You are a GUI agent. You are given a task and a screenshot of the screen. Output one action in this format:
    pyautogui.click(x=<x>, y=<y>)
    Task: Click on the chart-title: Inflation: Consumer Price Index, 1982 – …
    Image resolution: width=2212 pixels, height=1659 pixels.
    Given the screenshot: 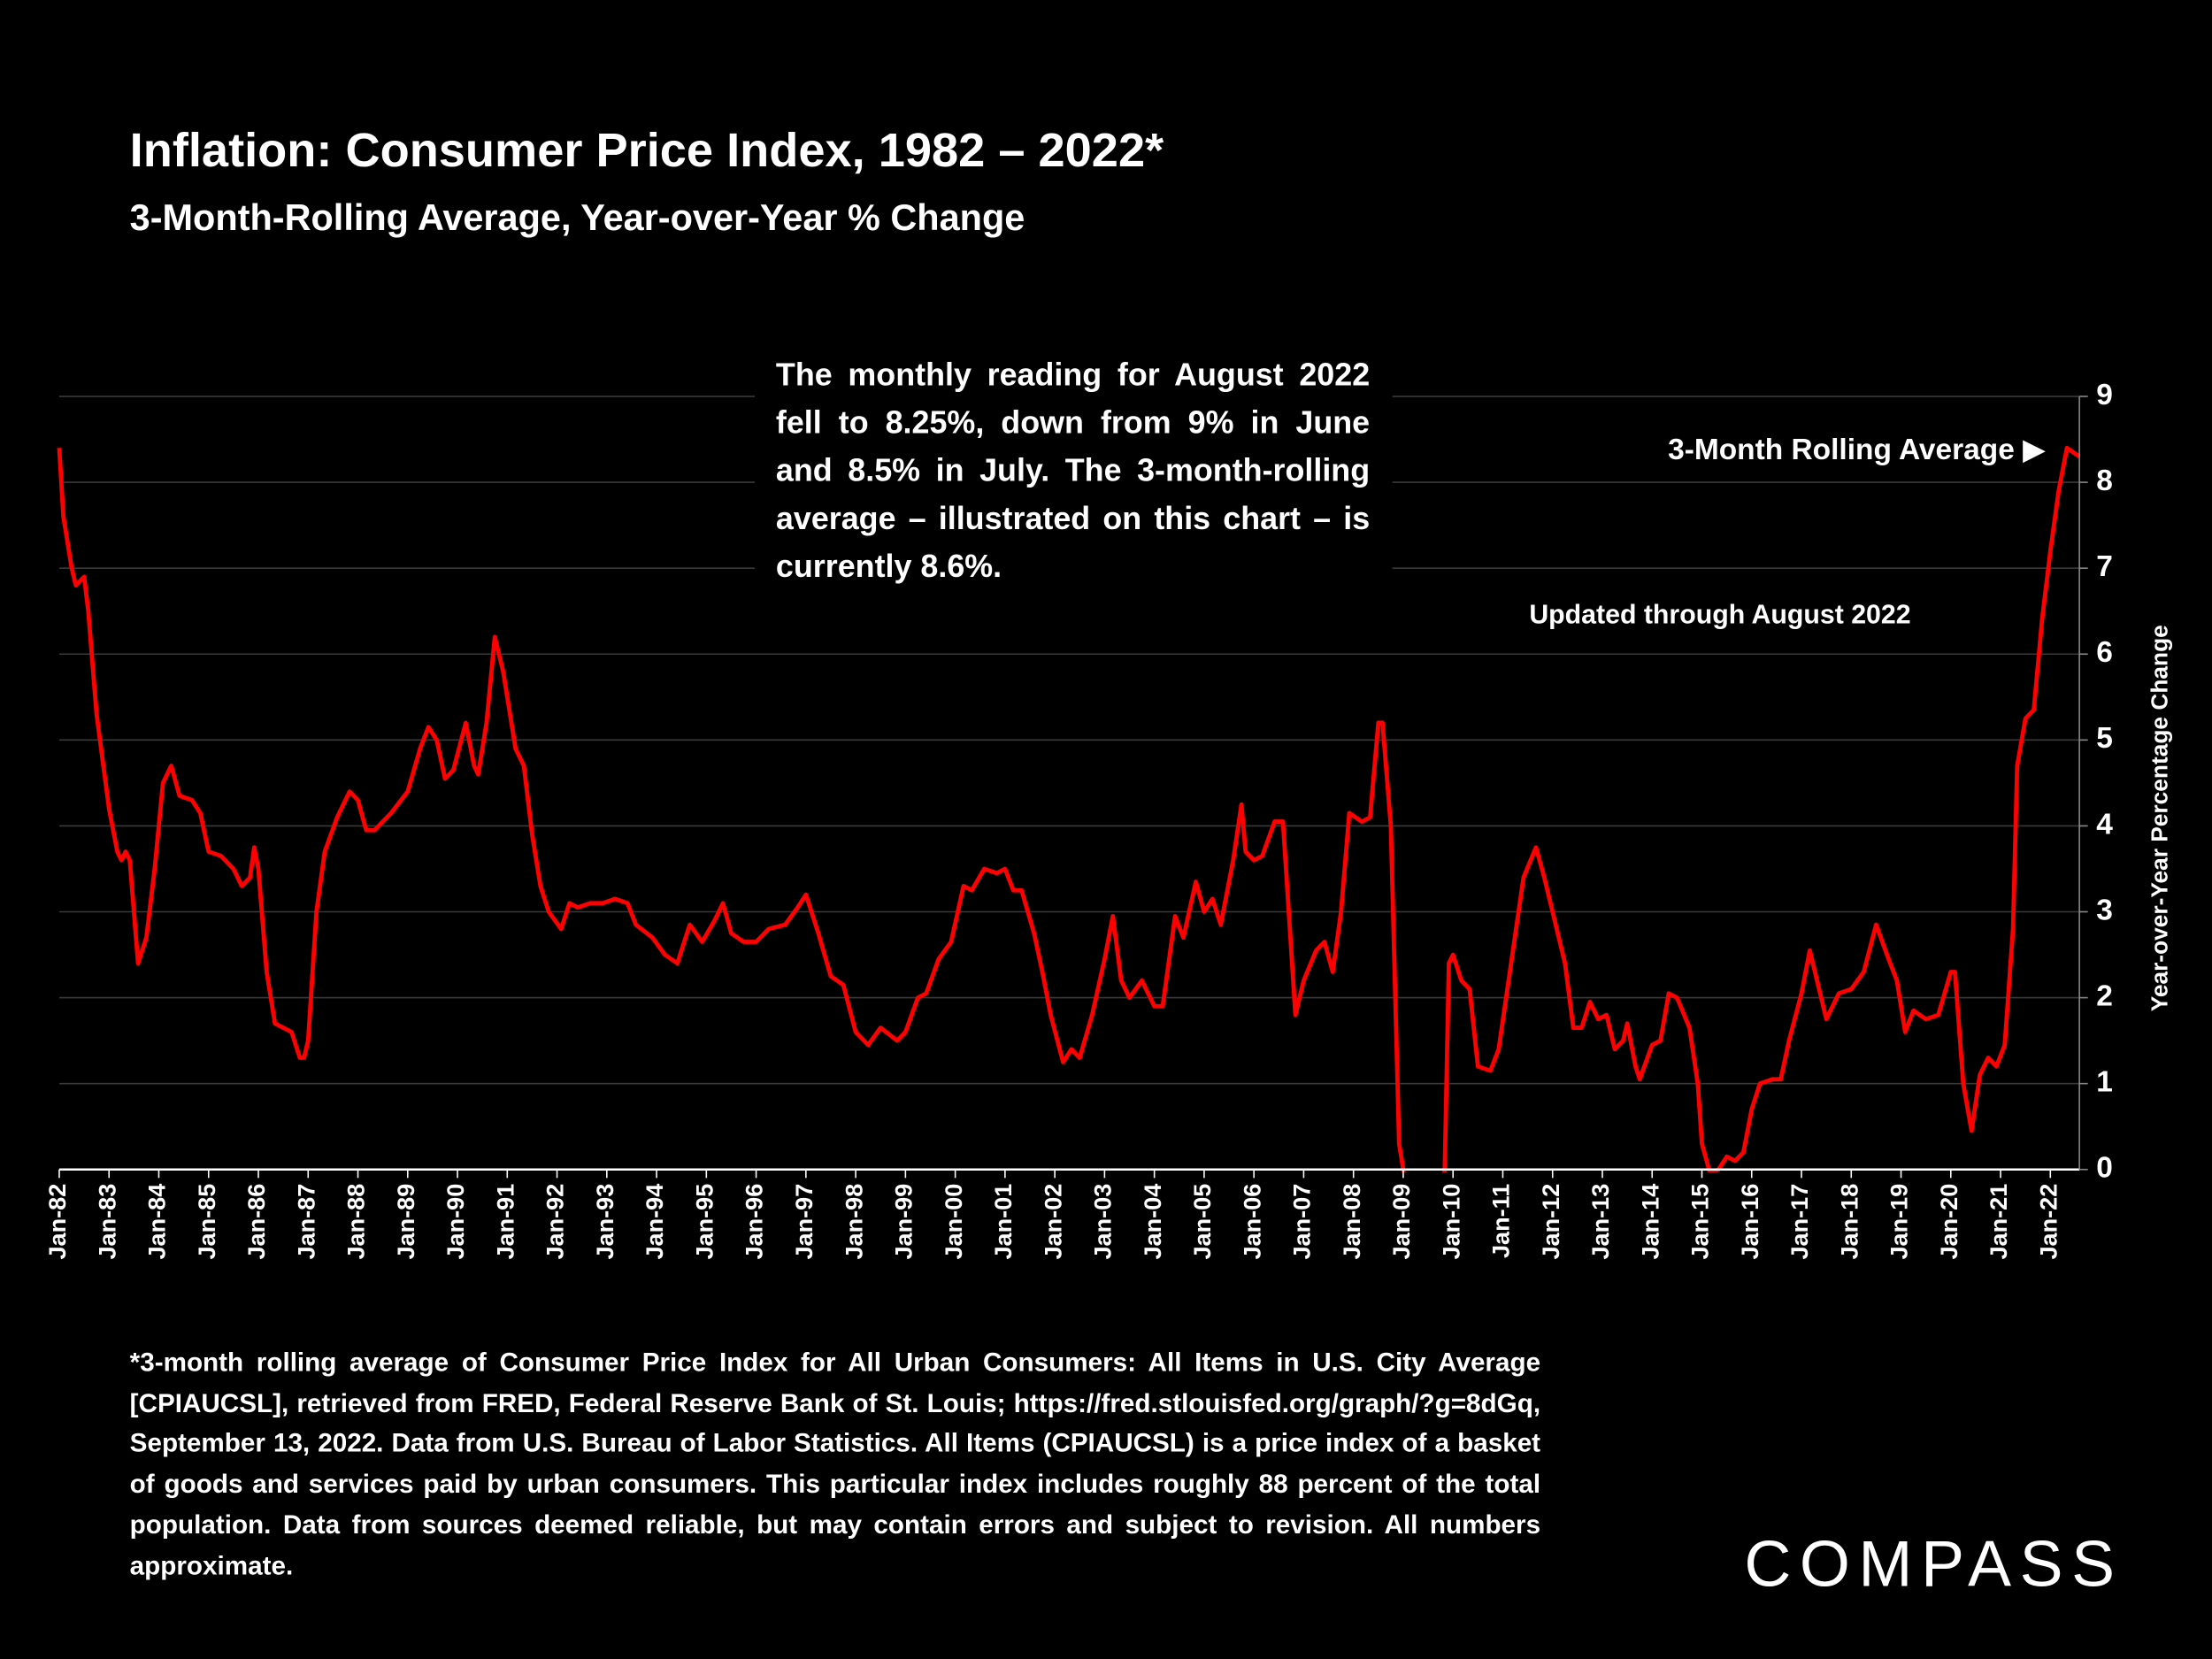 What is the action you would take?
    pyautogui.click(x=647, y=151)
    